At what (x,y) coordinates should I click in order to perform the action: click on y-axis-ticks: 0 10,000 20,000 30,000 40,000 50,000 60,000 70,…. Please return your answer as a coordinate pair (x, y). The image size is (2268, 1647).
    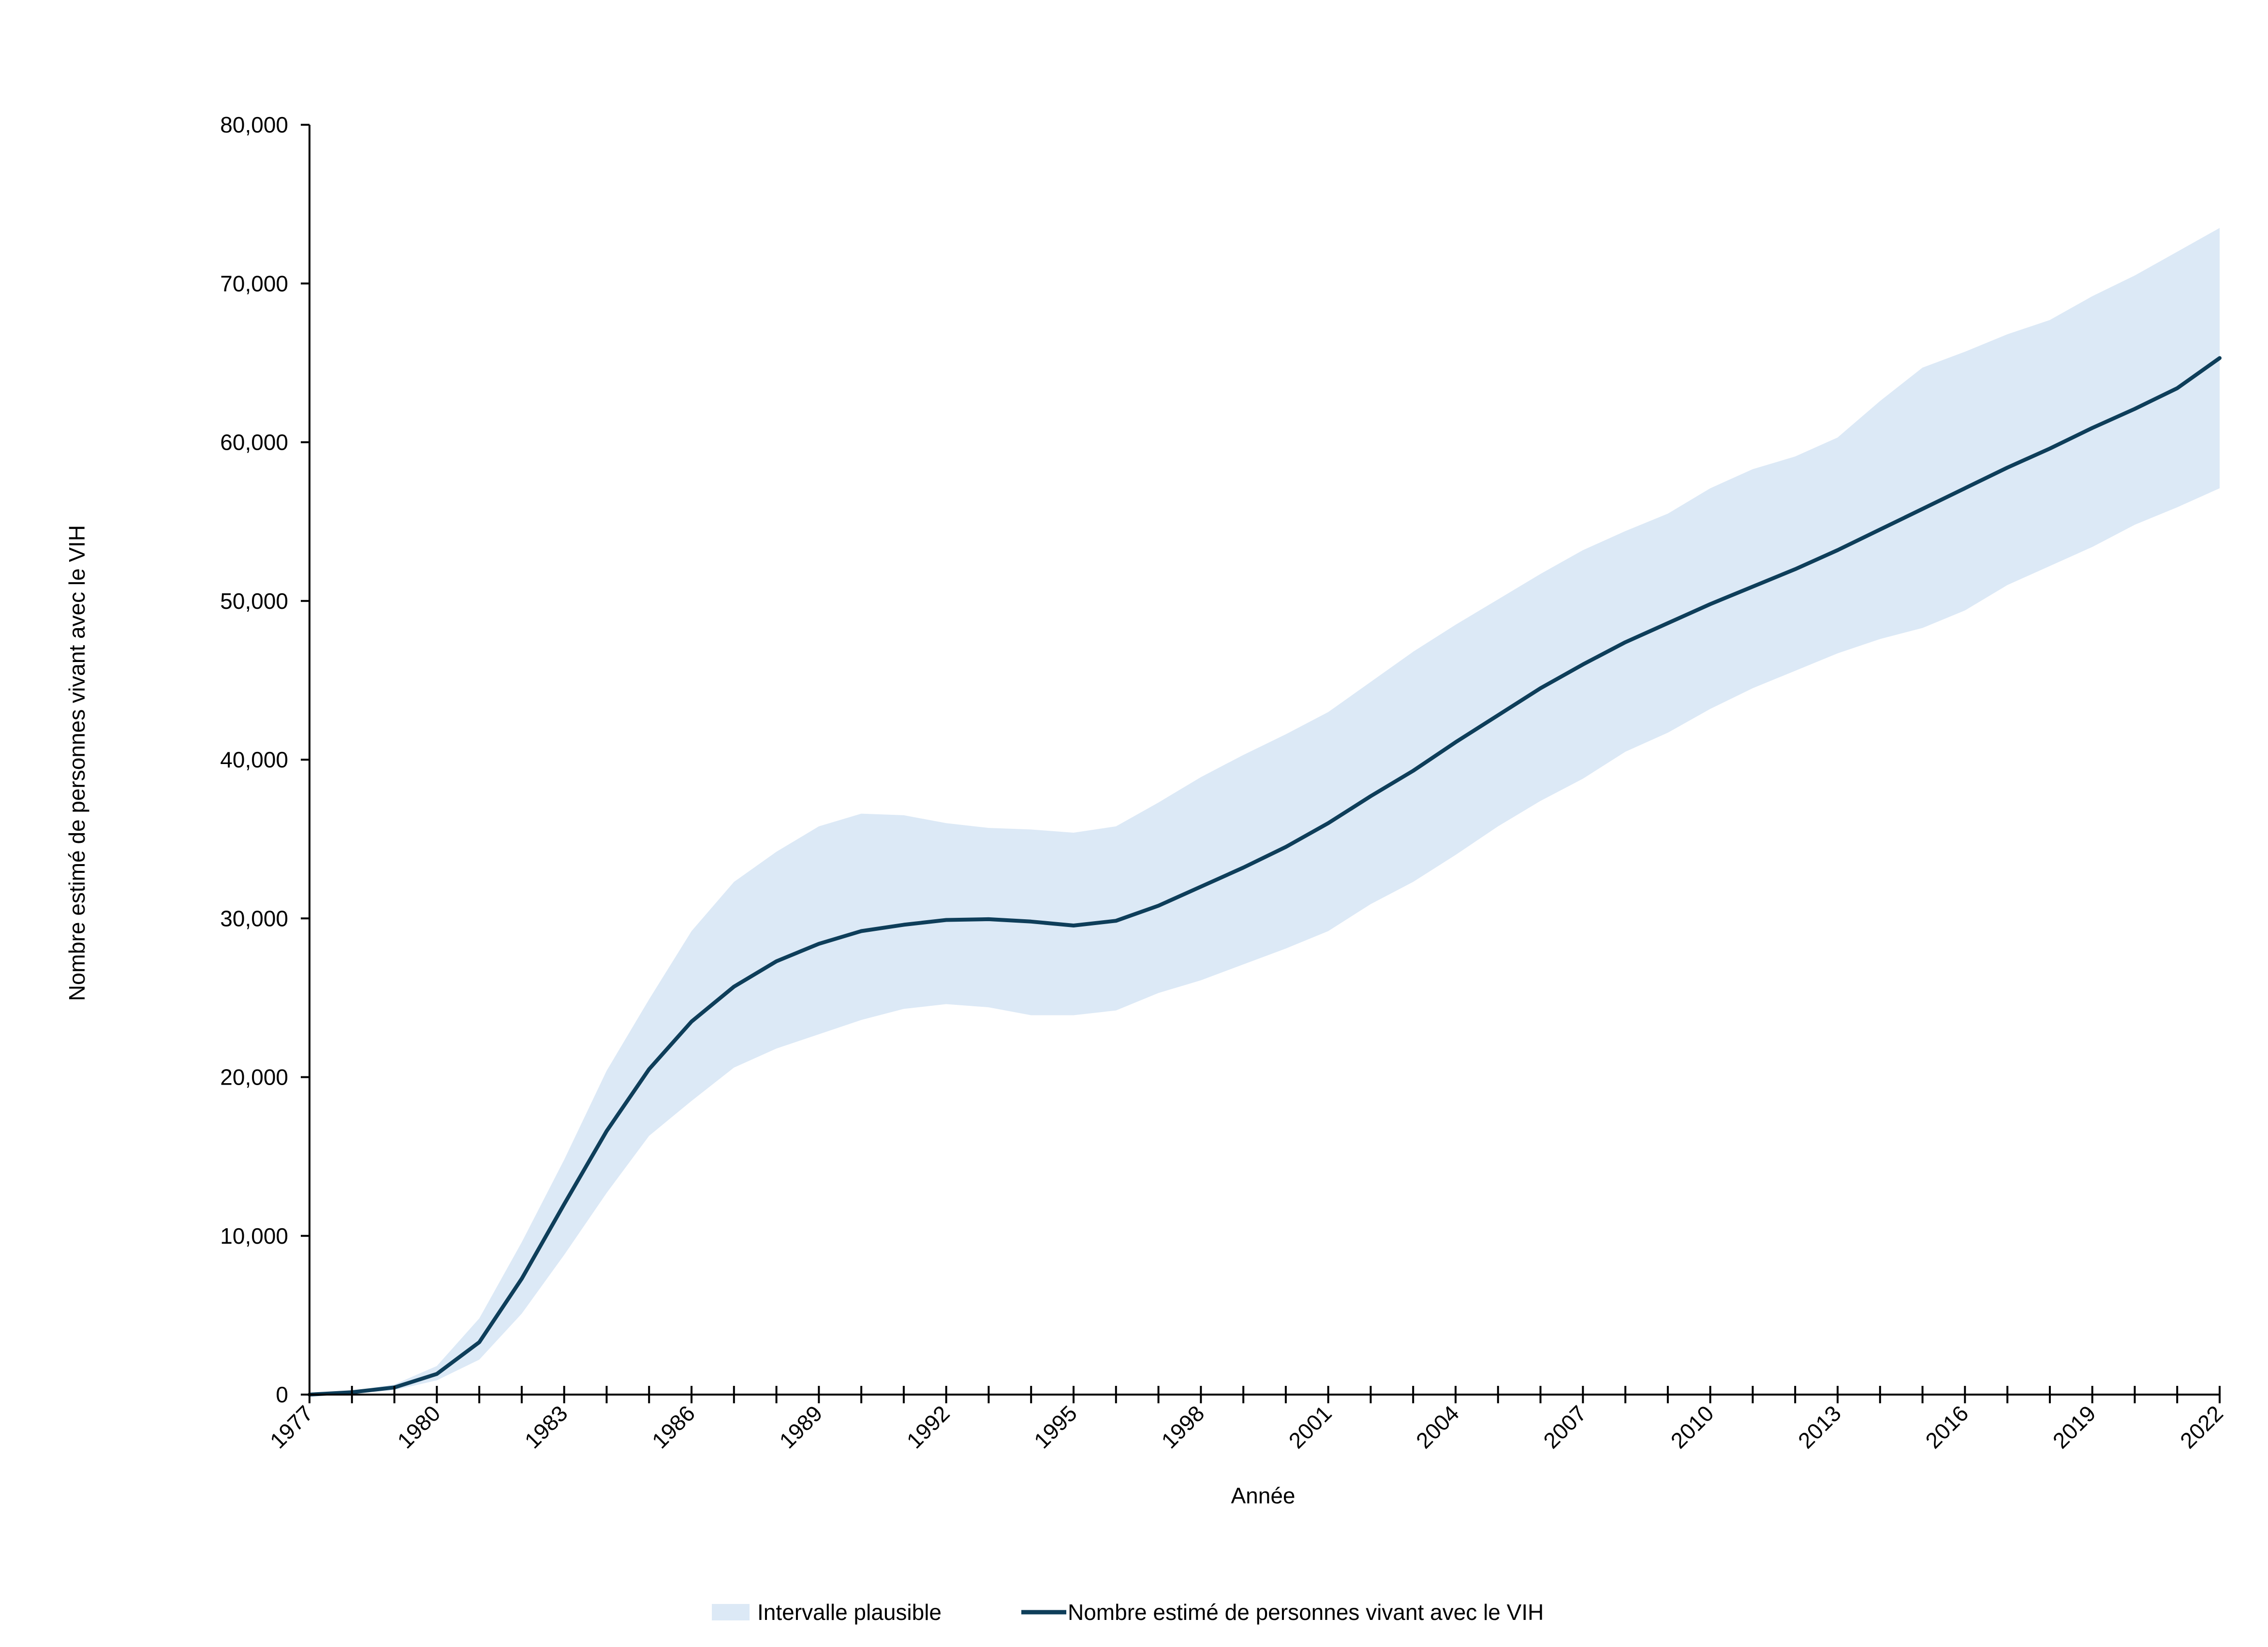
    Looking at the image, I should click on (264, 759).